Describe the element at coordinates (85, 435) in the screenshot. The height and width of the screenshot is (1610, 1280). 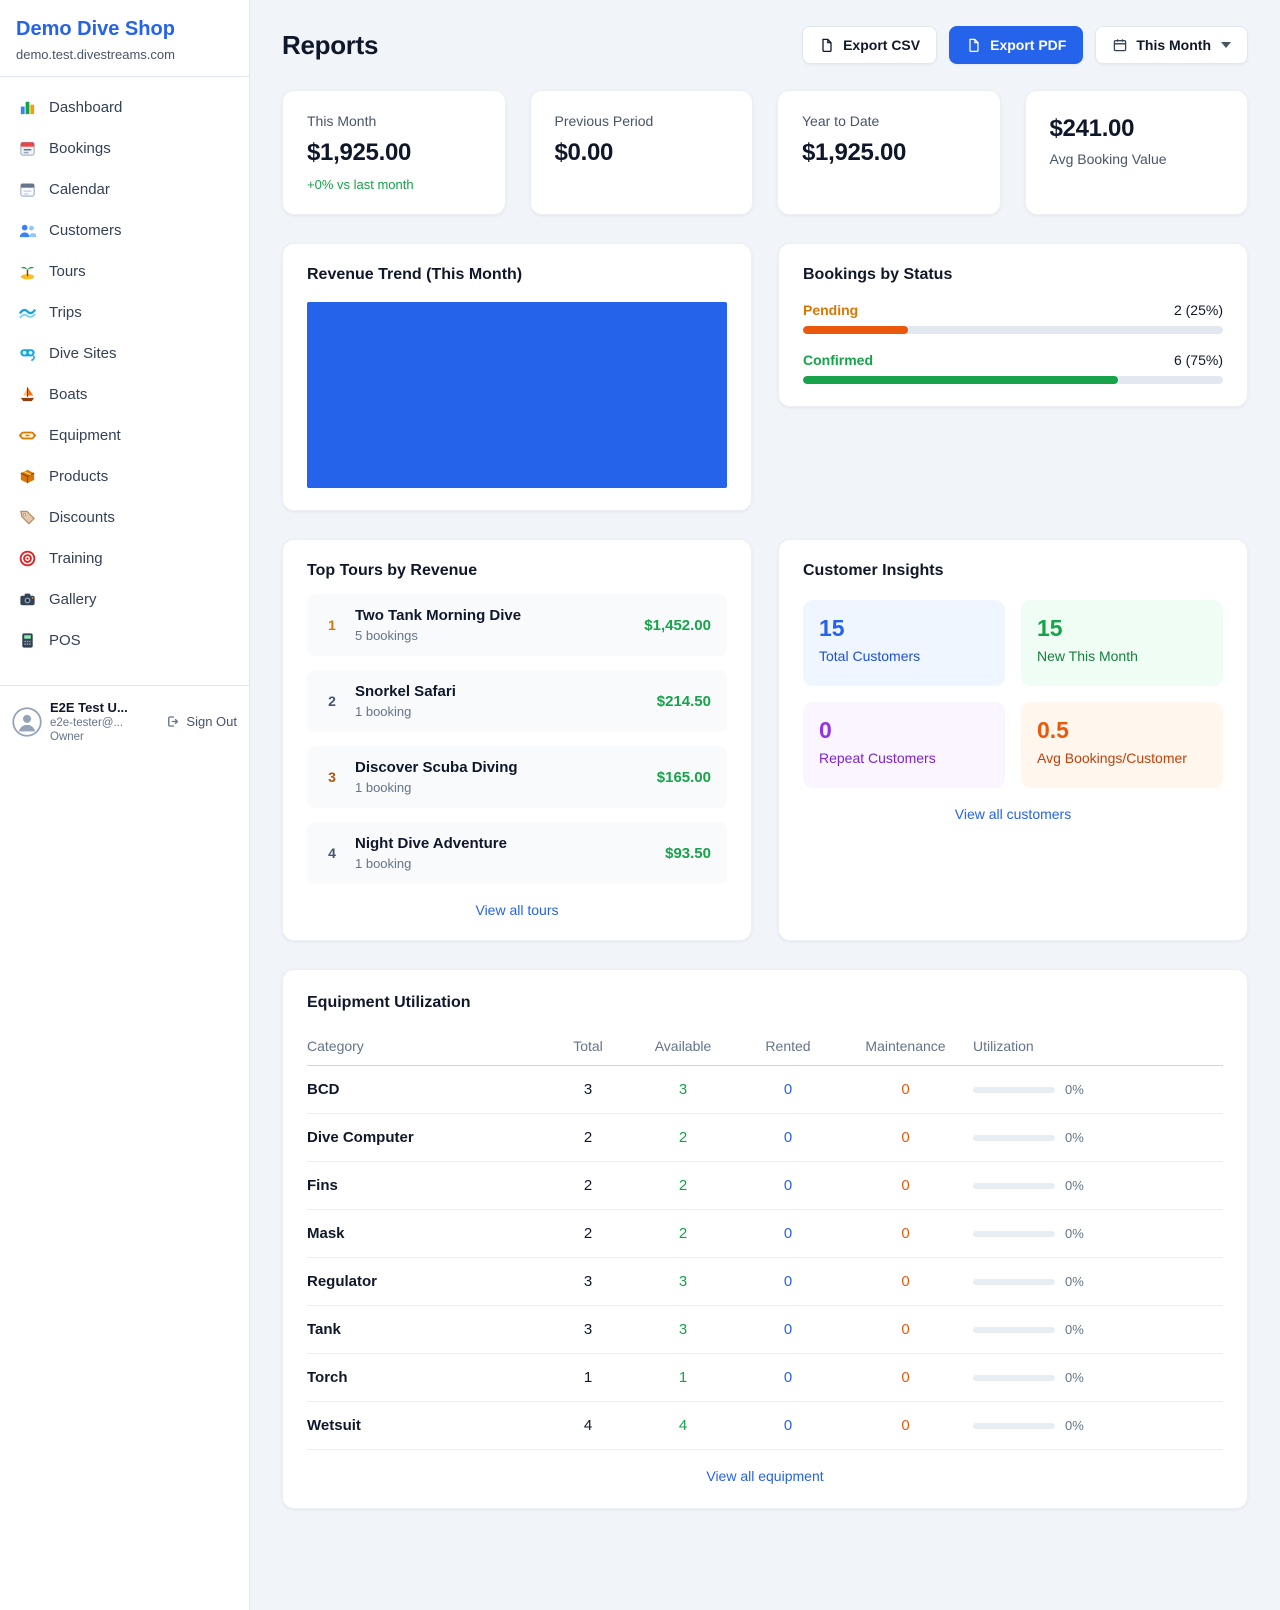
I see `sidebar-item-label: Equipment` at that location.